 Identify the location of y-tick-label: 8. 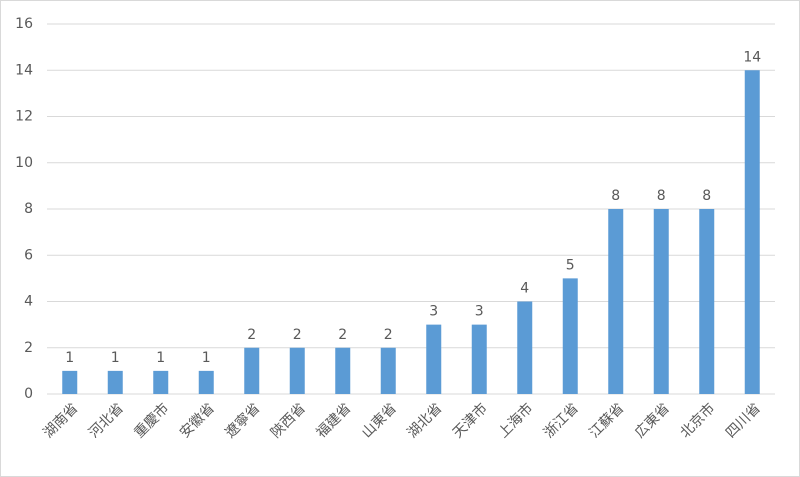
(28, 209).